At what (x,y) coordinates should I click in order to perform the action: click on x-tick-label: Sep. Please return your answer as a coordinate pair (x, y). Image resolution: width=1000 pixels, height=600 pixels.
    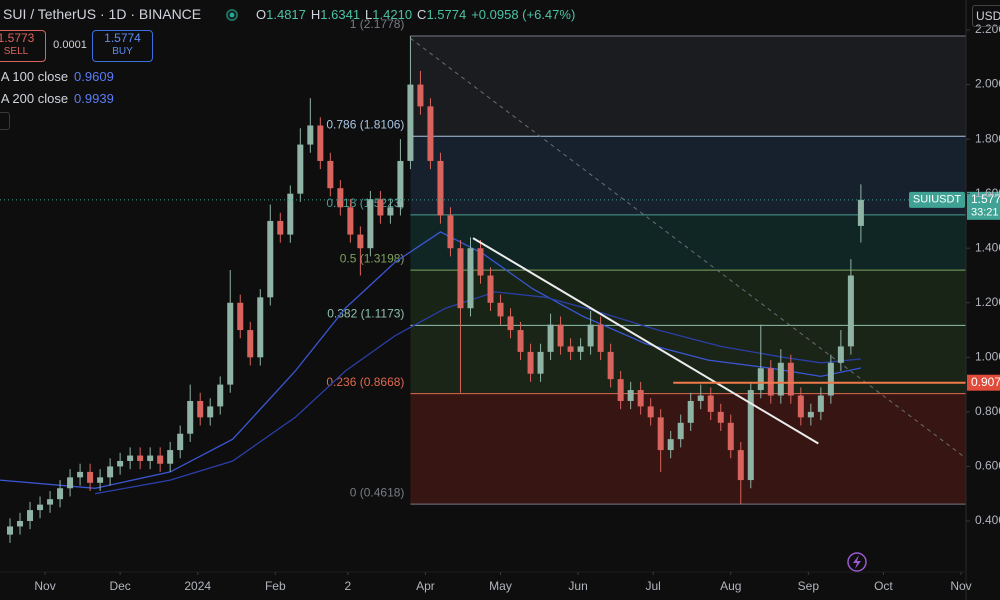
    Looking at the image, I should click on (809, 586).